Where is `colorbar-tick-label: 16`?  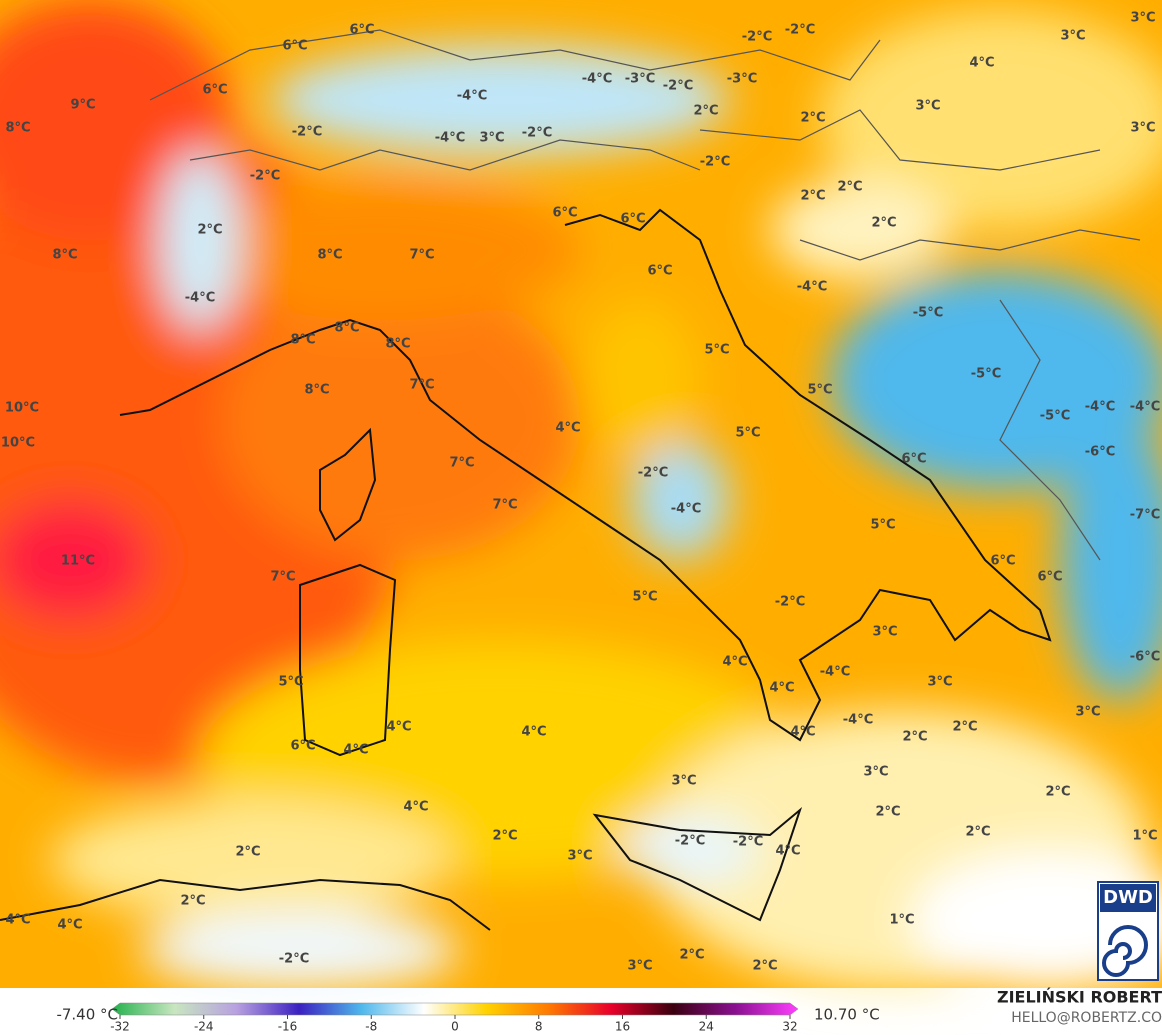
colorbar-tick-label: 16 is located at coordinates (622, 1027).